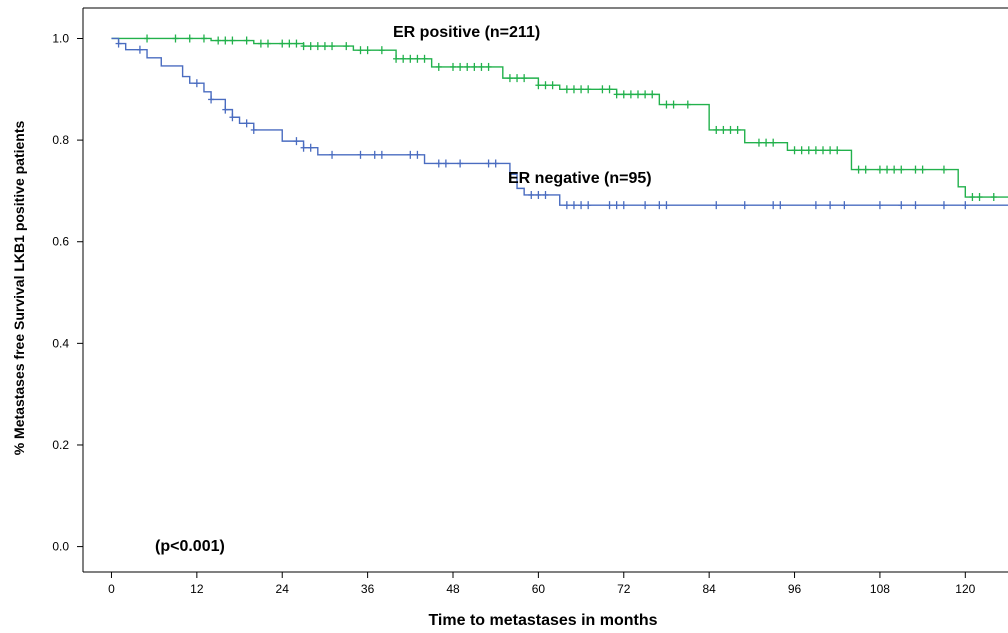  What do you see at coordinates (283, 589) in the screenshot?
I see `x-tick-label: 24` at bounding box center [283, 589].